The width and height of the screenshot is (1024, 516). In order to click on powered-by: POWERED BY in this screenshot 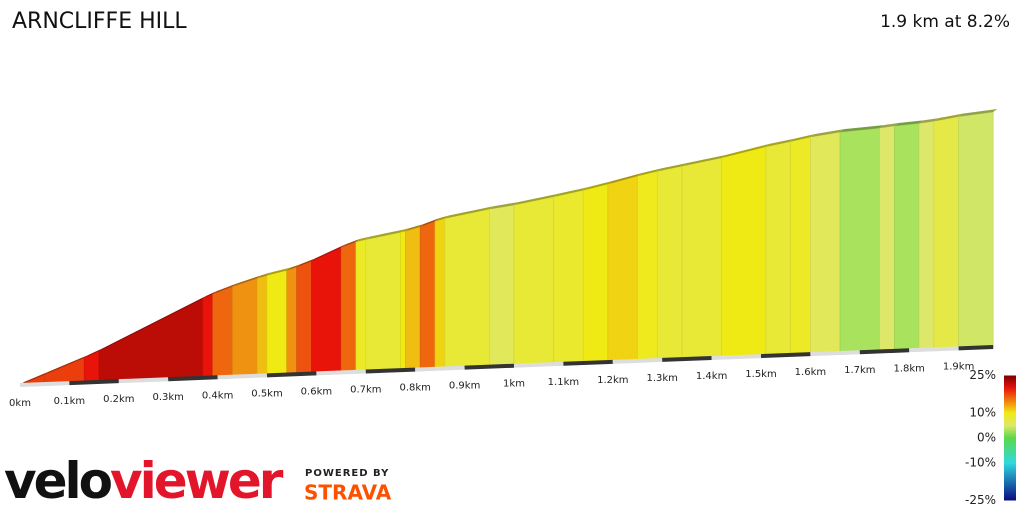, I will do `click(347, 473)`.